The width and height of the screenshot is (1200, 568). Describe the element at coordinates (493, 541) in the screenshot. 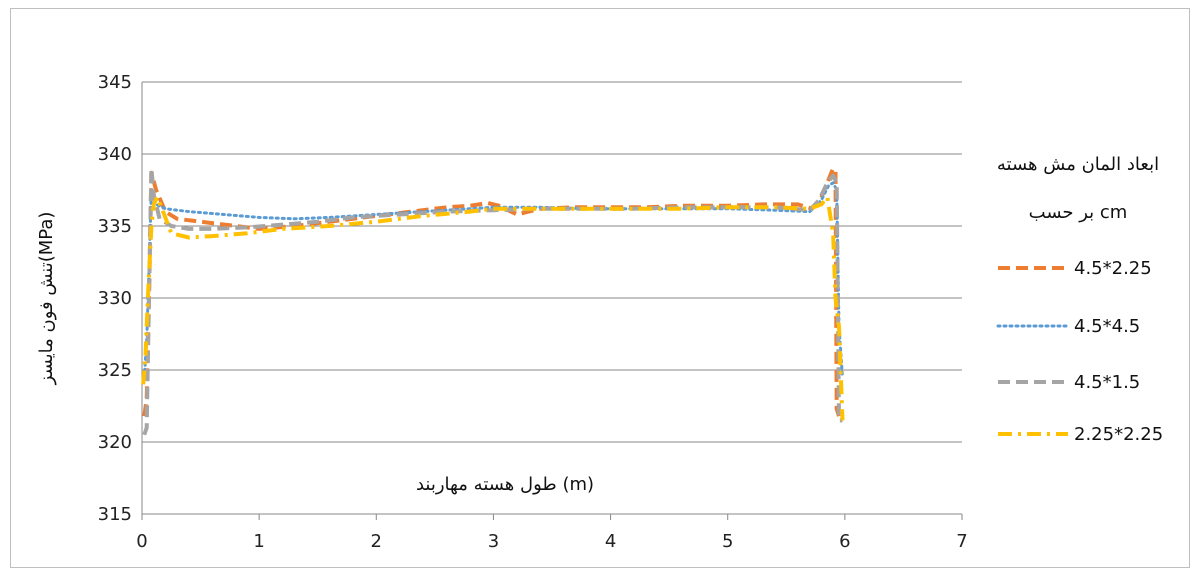

I see `x-tick-label: 3` at that location.